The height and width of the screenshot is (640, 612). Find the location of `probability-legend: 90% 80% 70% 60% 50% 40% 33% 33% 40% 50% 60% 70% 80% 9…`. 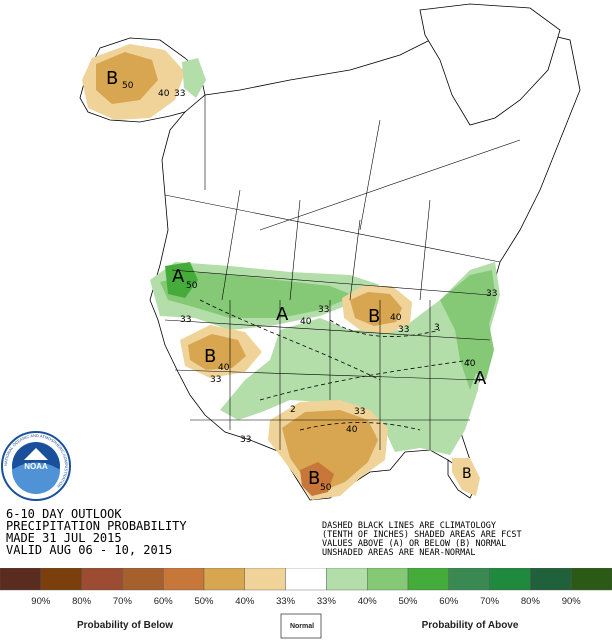

probability-legend: 90% 80% 70% 60% 50% 40% 33% 33% 40% 50% 60% 70% 80% 9… is located at coordinates (306, 603).